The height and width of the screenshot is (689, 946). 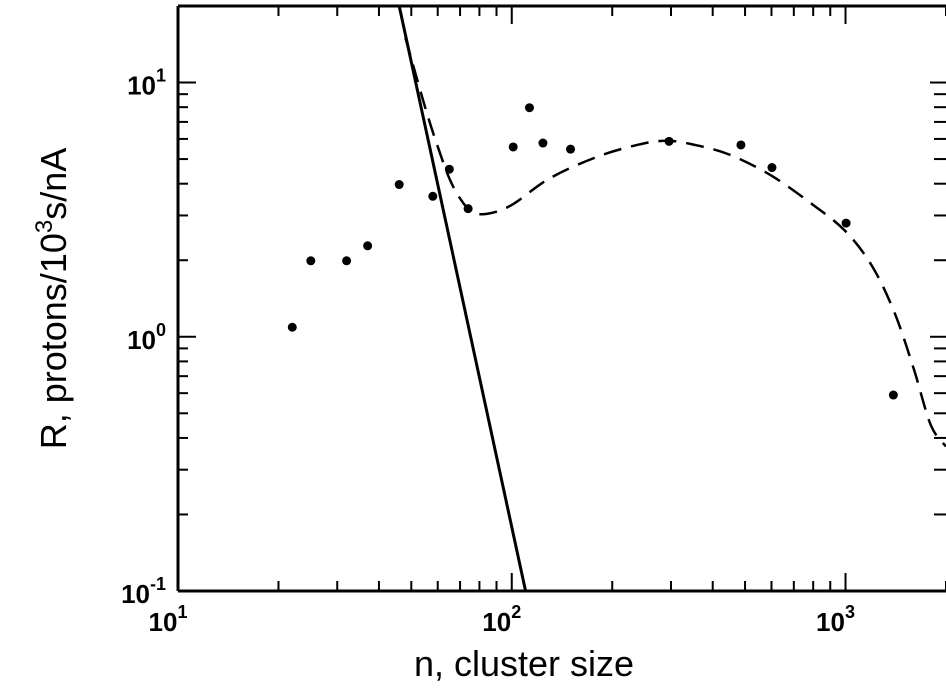 I want to click on x-tick-label: 10³, so click(x=835, y=619).